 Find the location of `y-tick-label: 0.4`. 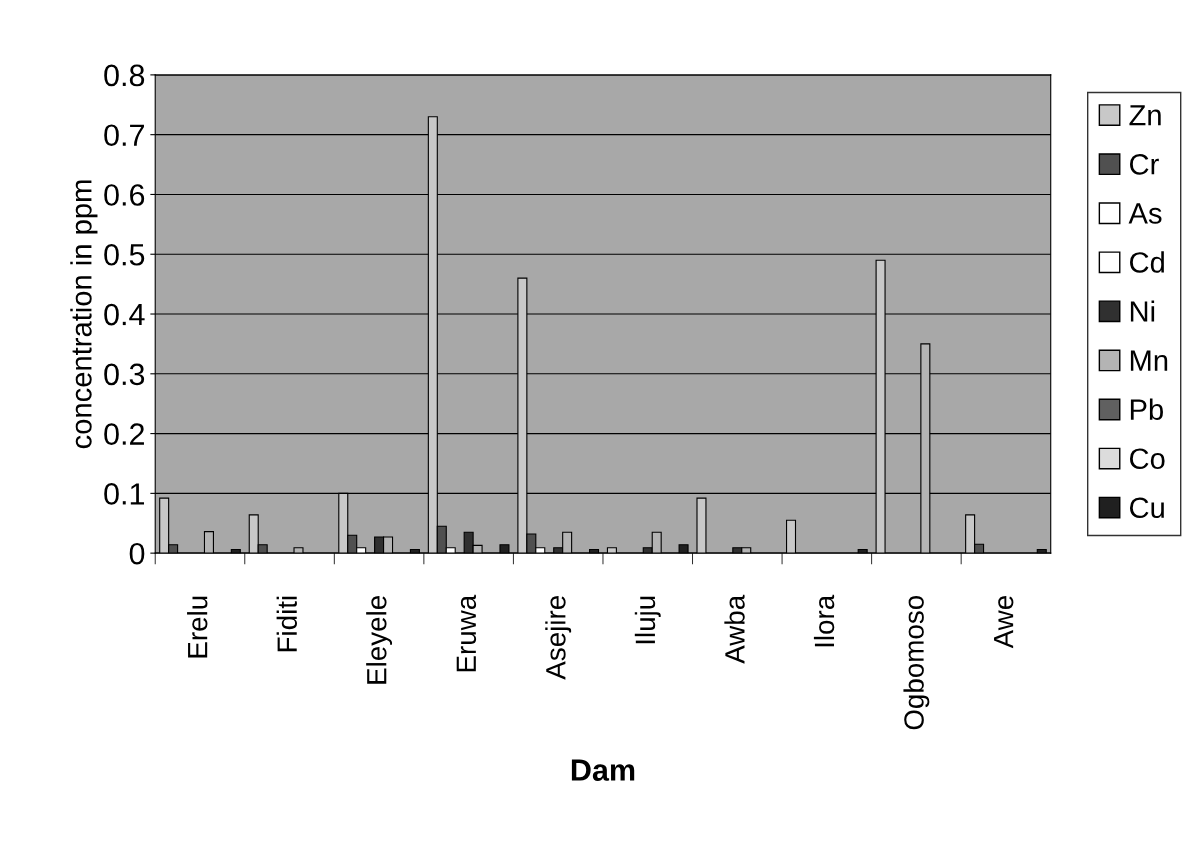

y-tick-label: 0.4 is located at coordinates (124, 314).